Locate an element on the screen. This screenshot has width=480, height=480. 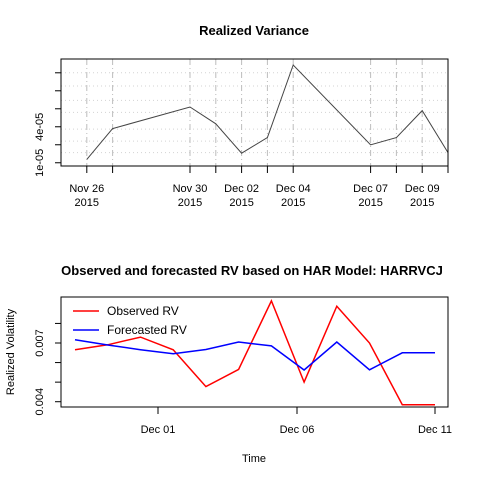
chart1-x-tick-label: Dec 09 is located at coordinates (422, 189).